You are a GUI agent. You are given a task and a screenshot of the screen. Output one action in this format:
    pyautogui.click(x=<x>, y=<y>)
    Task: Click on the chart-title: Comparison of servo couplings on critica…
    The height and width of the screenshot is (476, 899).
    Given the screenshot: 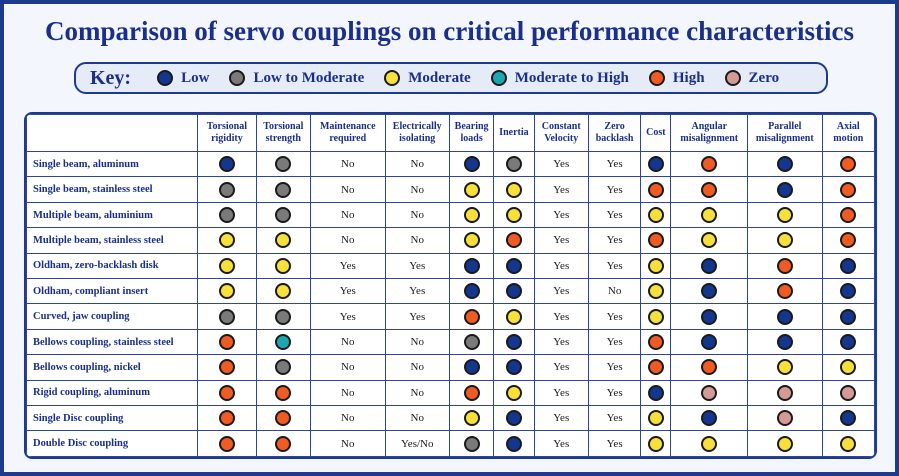 What is the action you would take?
    pyautogui.click(x=449, y=31)
    